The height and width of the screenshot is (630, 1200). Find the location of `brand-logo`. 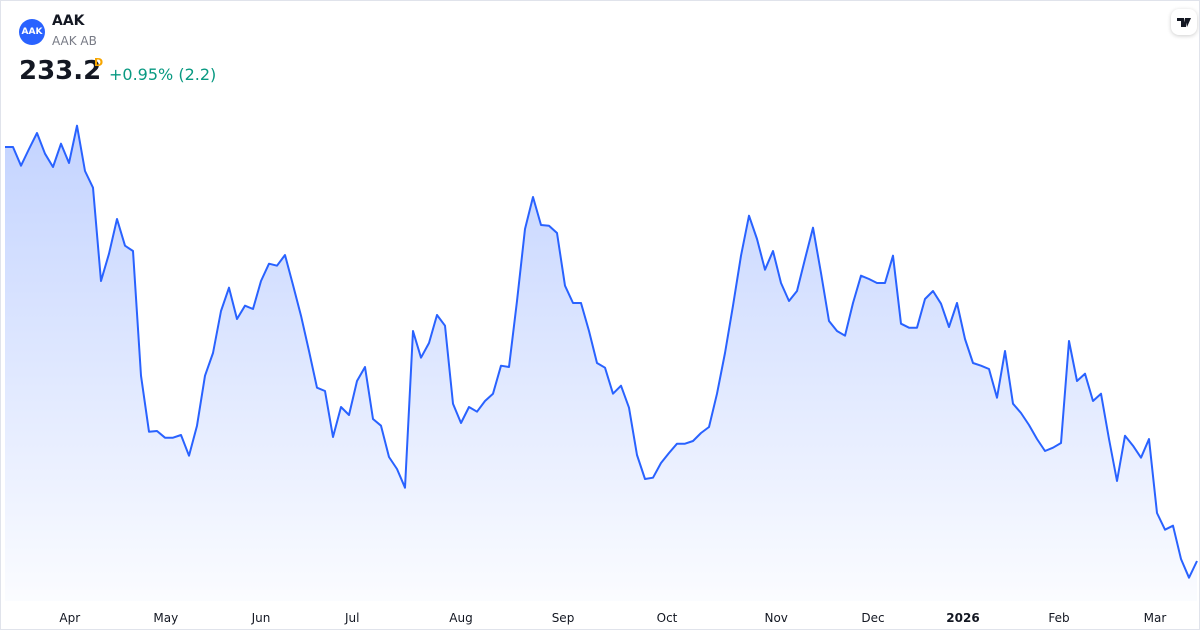

brand-logo is located at coordinates (1184, 22).